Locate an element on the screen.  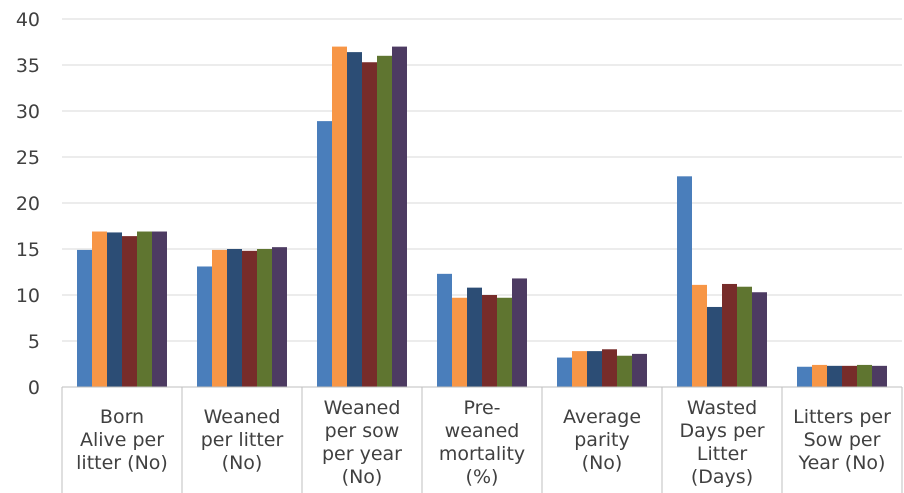
category-label: Pre-weaned mortality (%) is located at coordinates (482, 442).